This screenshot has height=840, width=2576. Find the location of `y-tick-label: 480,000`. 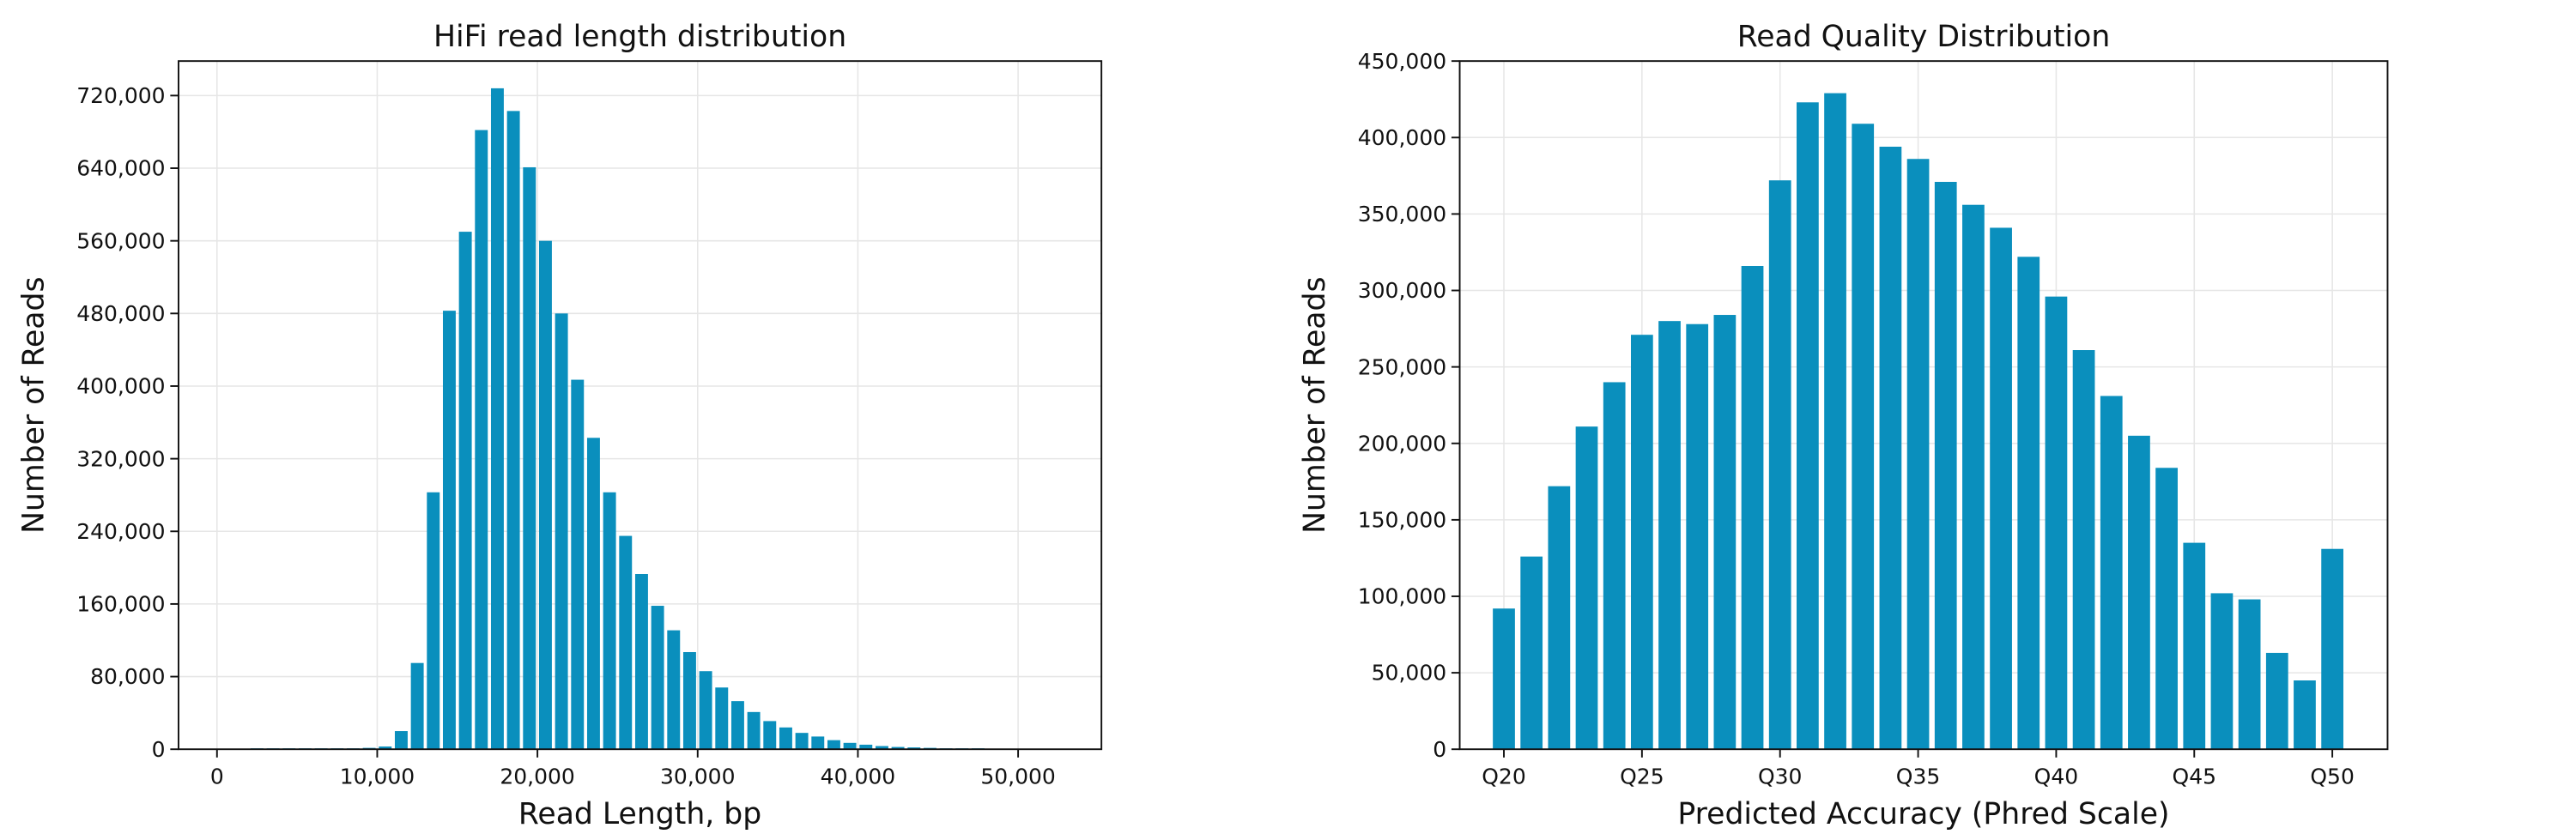

y-tick-label: 480,000 is located at coordinates (120, 313).